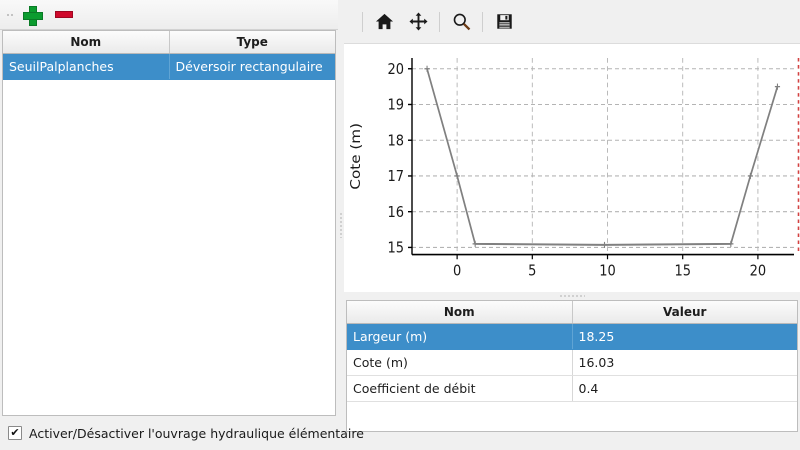 This screenshot has width=800, height=450. I want to click on zoom-icon, so click(461, 22).